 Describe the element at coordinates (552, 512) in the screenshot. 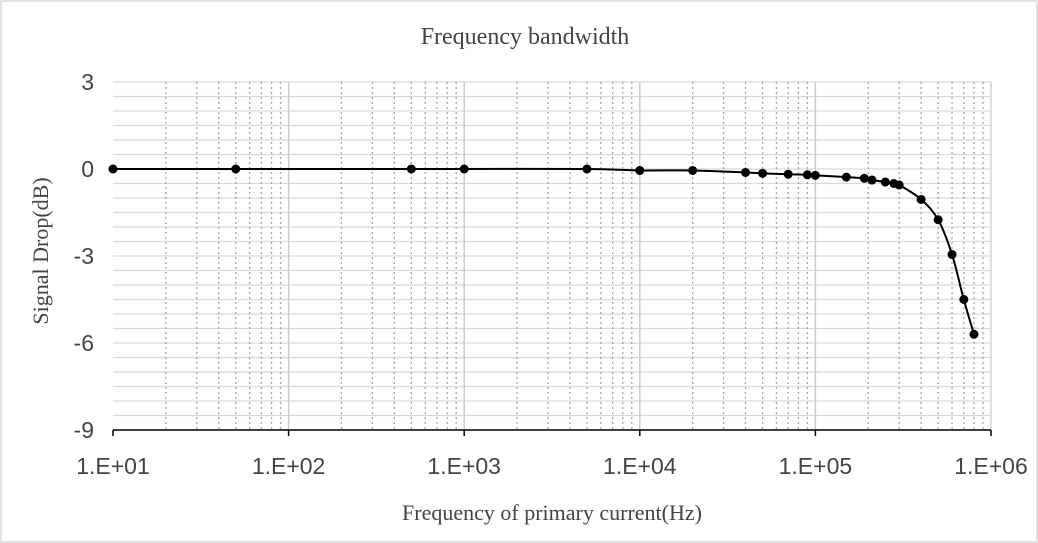

I see `x-axis-label: Frequency of primary current(Hz)` at that location.